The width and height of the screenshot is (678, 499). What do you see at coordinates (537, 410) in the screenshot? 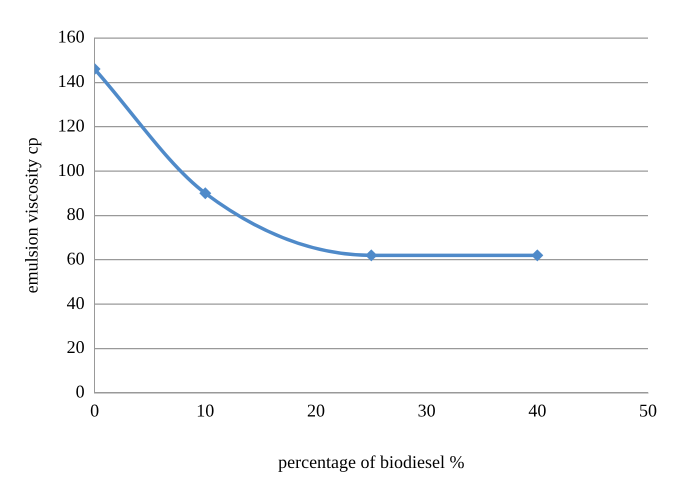
I see `x-tick-label: 40` at bounding box center [537, 410].